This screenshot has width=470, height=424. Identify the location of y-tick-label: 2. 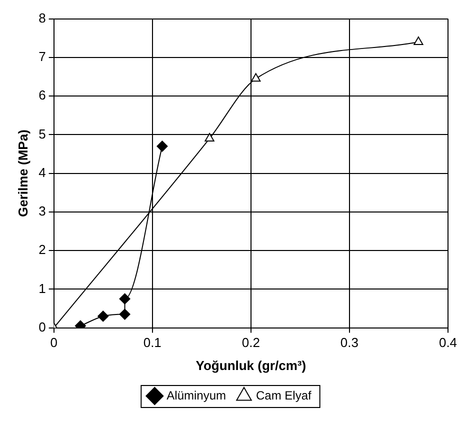
(42, 250).